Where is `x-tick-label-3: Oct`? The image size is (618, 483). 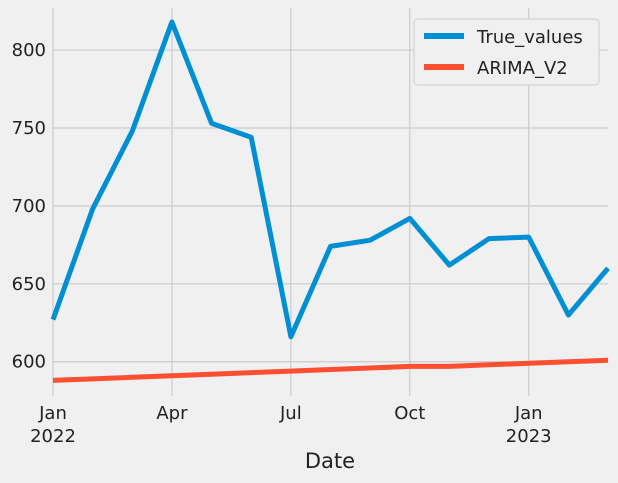 x-tick-label-3: Oct is located at coordinates (409, 413).